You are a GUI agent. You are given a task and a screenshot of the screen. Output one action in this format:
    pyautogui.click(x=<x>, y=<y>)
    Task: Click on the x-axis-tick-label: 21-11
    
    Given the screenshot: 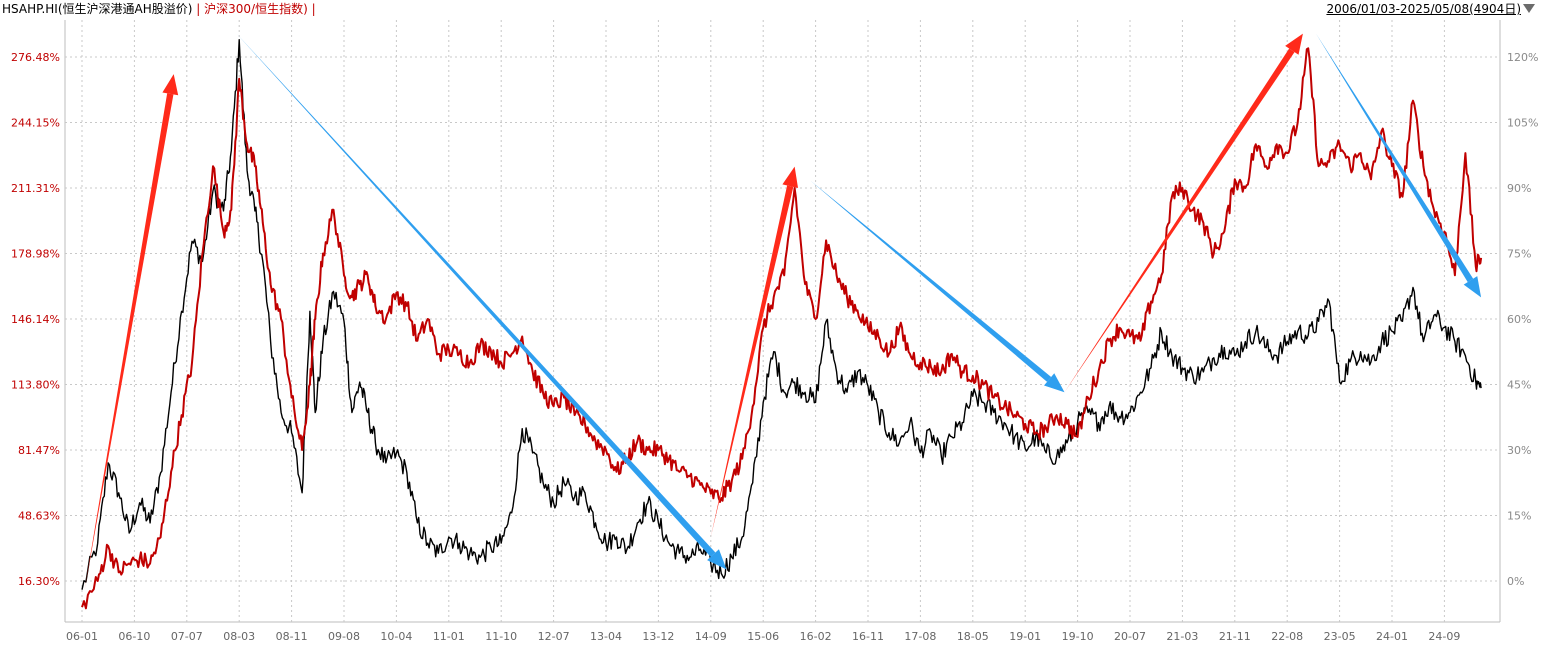 What is the action you would take?
    pyautogui.click(x=1235, y=636)
    